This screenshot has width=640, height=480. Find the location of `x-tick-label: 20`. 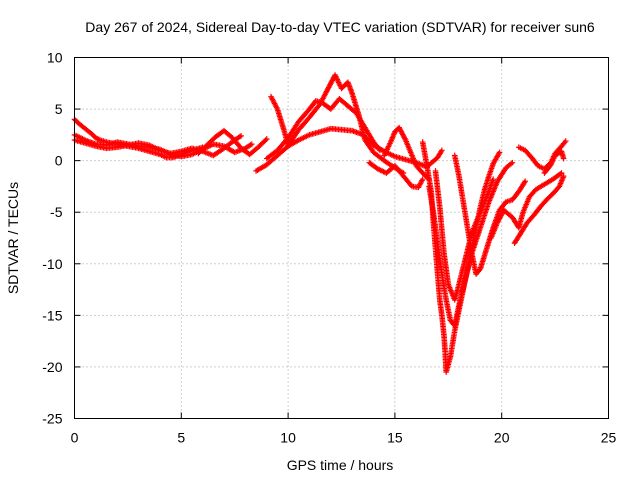

x-tick-label: 20 is located at coordinates (502, 438).